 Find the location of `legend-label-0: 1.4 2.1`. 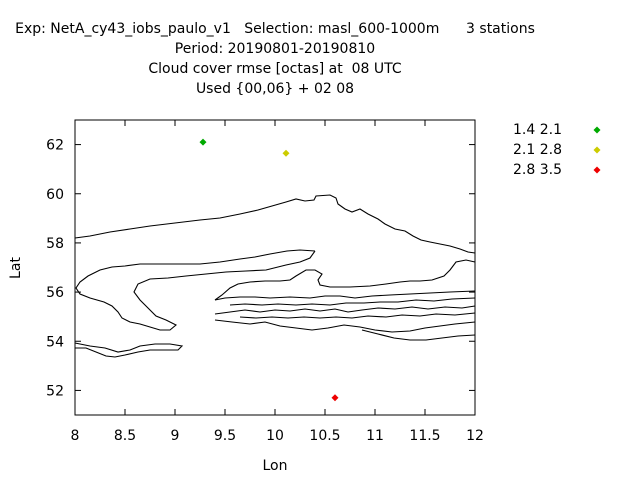

legend-label-0: 1.4 2.1 is located at coordinates (537, 130).